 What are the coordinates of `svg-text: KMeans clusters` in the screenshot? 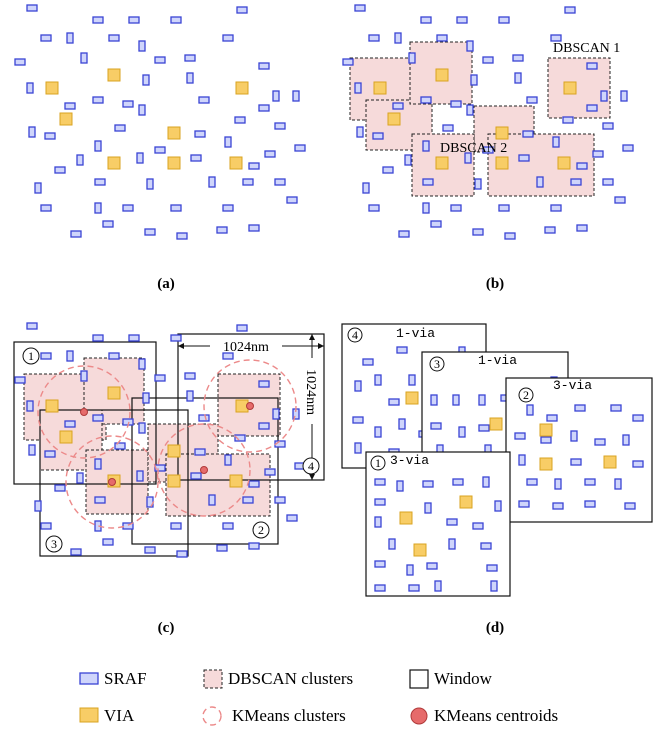 It's located at (289, 715).